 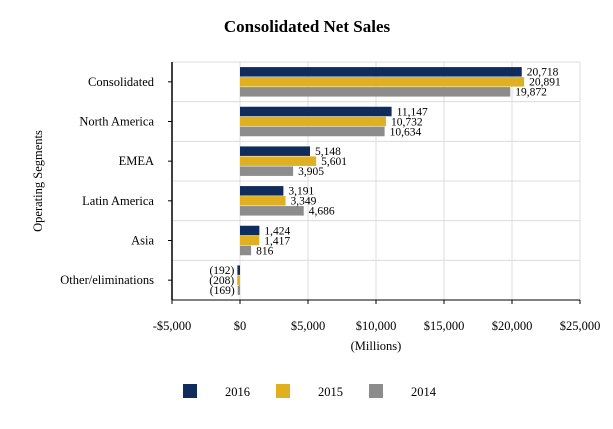 I want to click on bar-other-eliminations-2016, so click(x=238, y=270).